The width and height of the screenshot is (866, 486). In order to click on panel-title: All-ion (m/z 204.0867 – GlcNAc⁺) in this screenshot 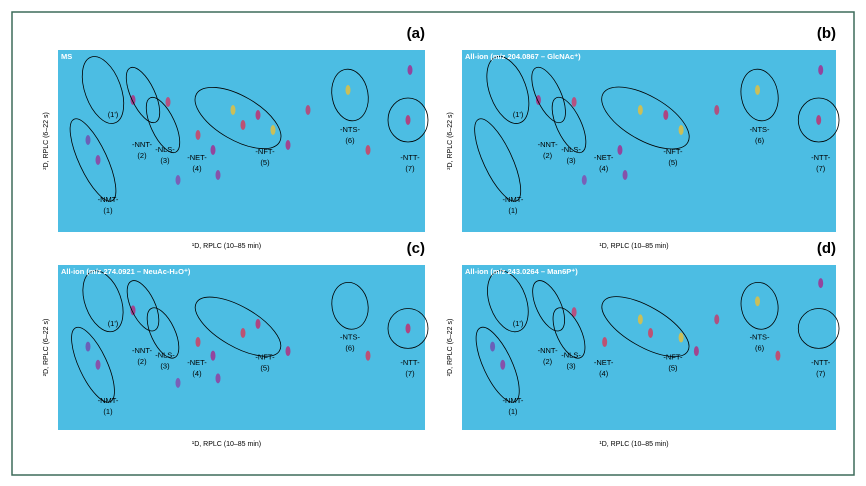, I will do `click(523, 56)`.